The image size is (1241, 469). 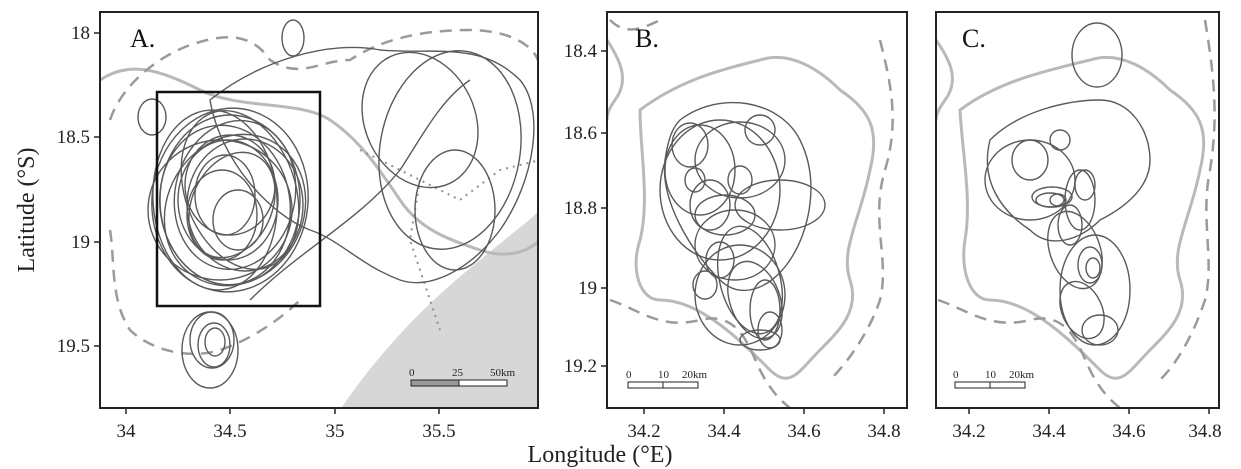 I want to click on panel-b-y-ticks: 18.4 18.6 18.8 19 19.2, so click(x=585, y=209).